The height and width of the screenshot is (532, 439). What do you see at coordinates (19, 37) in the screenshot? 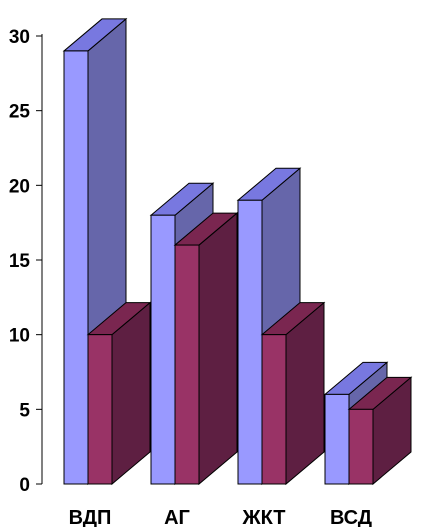
I see `y-tick-label: 30` at bounding box center [19, 37].